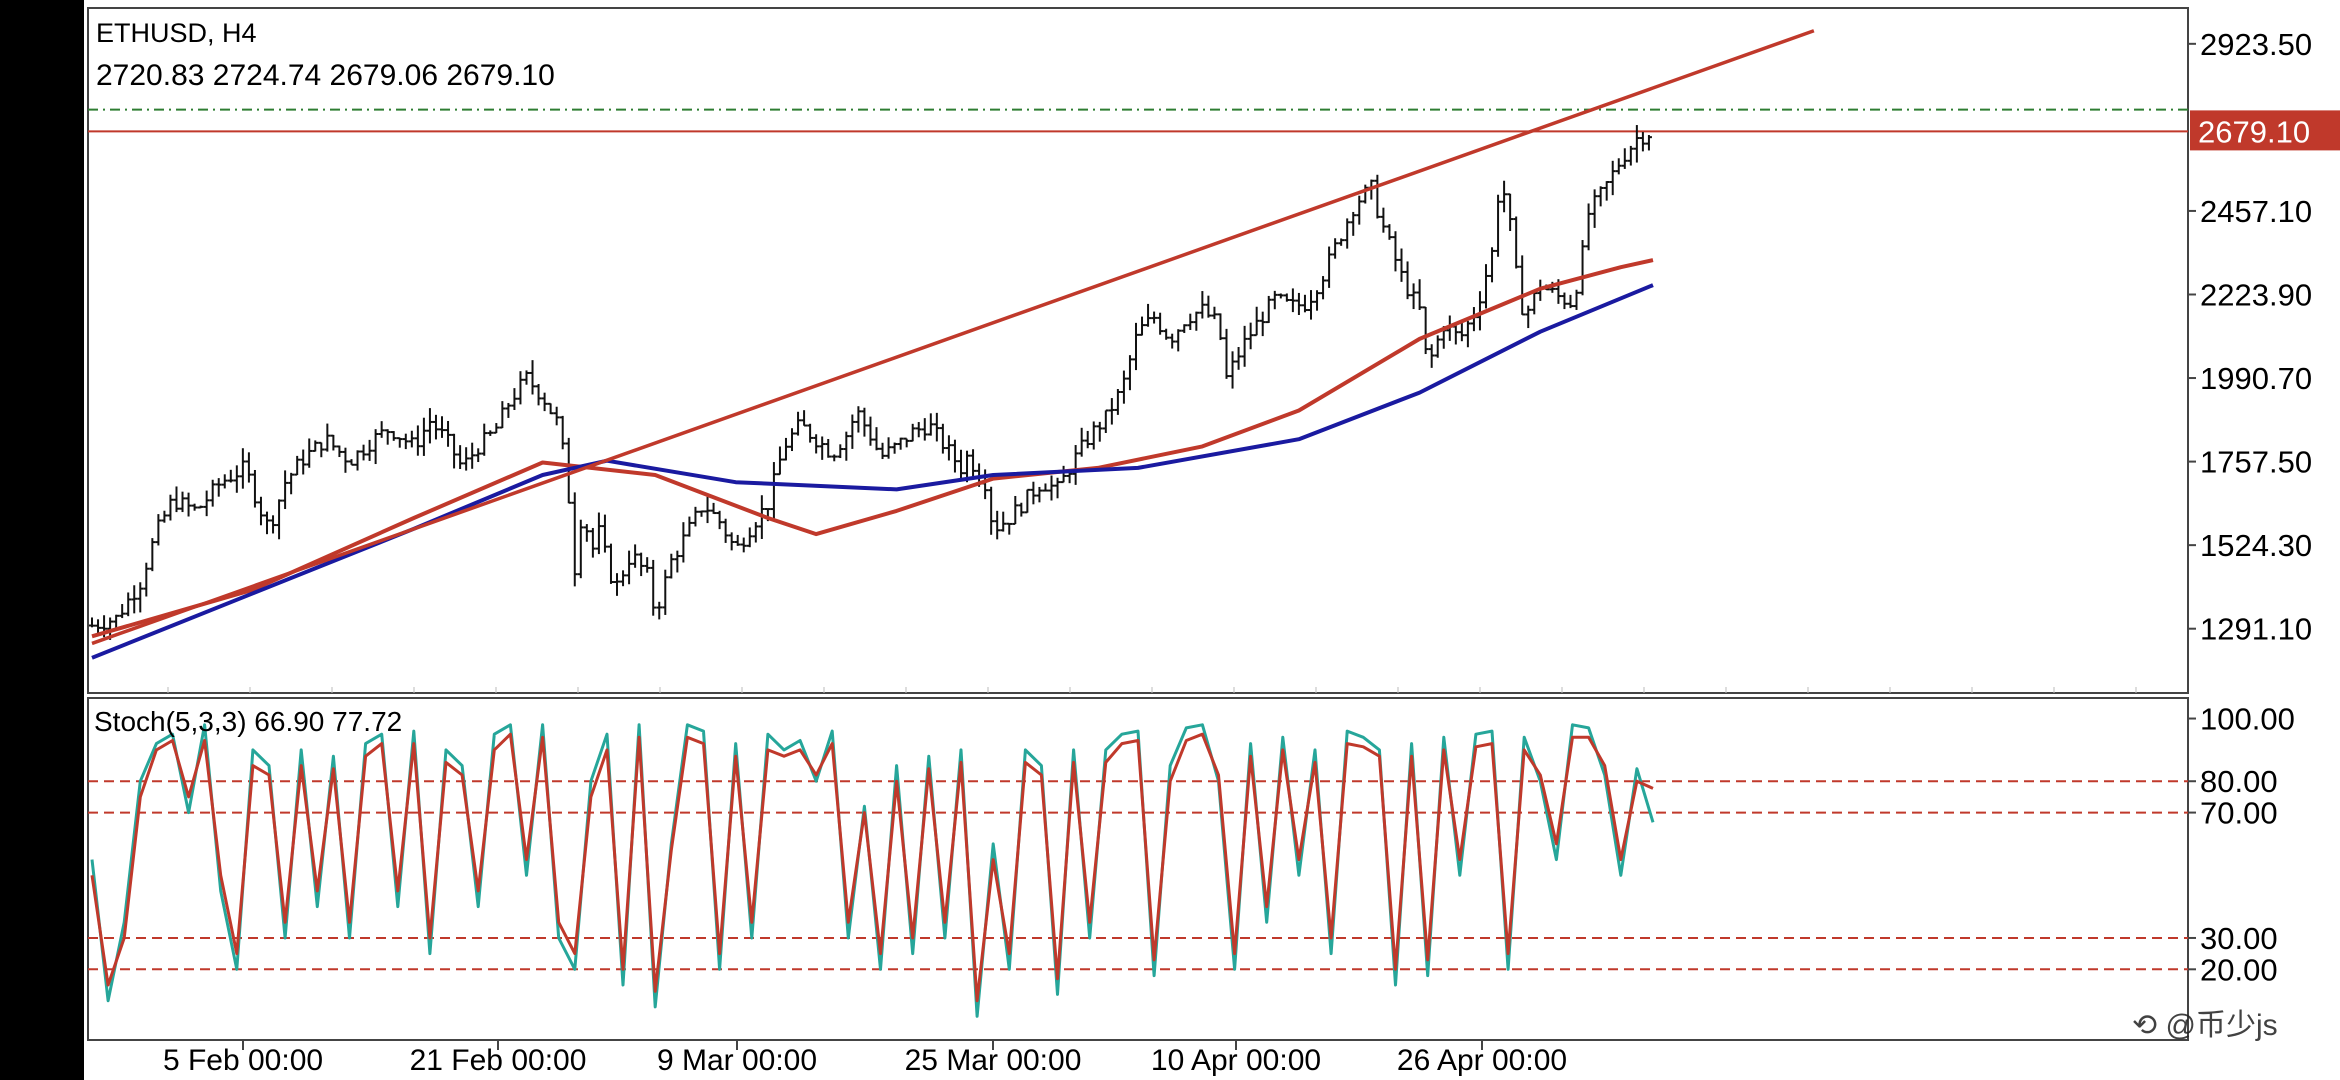 Image resolution: width=2340 pixels, height=1080 pixels. Describe the element at coordinates (2256, 44) in the screenshot. I see `y-tick-label: 2923.50` at that location.